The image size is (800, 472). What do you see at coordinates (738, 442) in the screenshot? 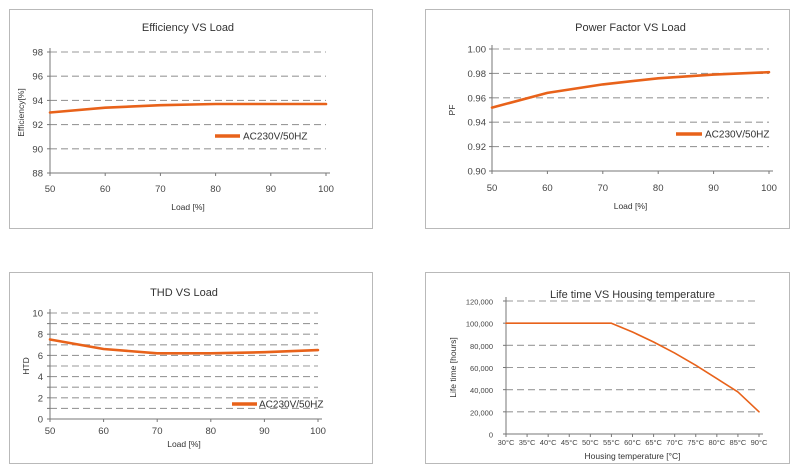
I see `x-tick-label: 85°C` at bounding box center [738, 442].